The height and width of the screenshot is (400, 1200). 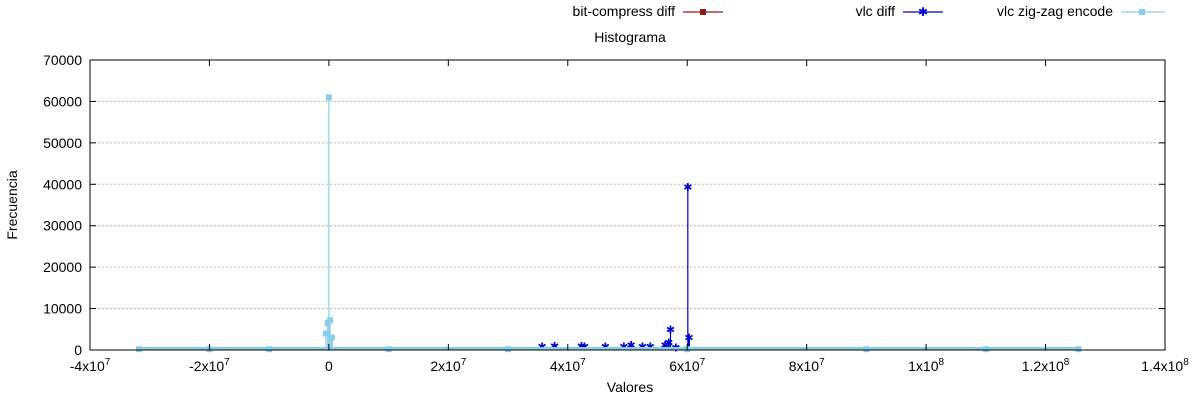 I want to click on legend-entry-bit-compress: bit-compress diff, so click(x=648, y=11).